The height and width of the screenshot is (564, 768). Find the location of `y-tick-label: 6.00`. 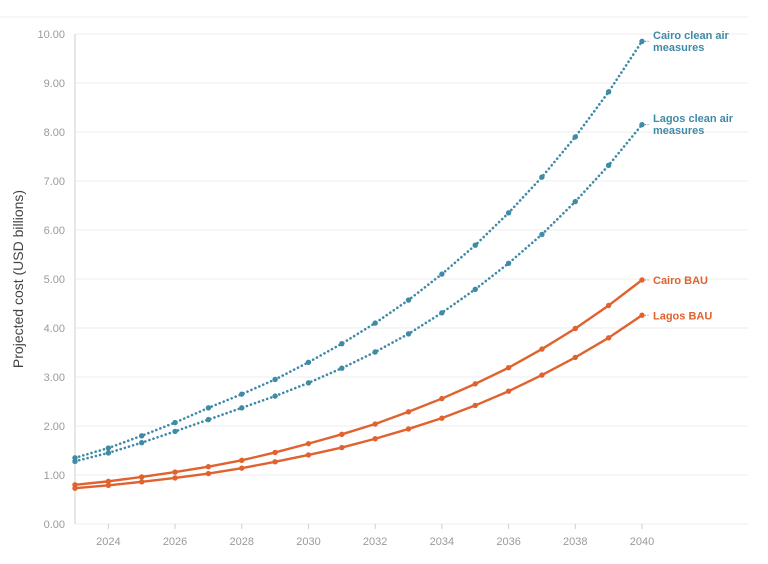

y-tick-label: 6.00 is located at coordinates (54, 231).